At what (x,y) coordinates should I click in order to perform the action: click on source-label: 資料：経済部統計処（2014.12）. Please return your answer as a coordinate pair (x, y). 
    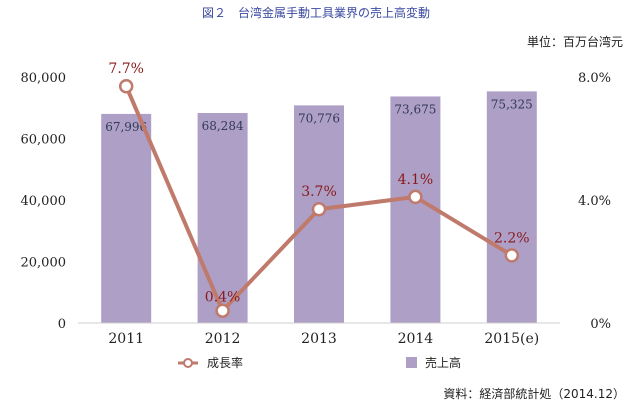
    Looking at the image, I should click on (534, 393).